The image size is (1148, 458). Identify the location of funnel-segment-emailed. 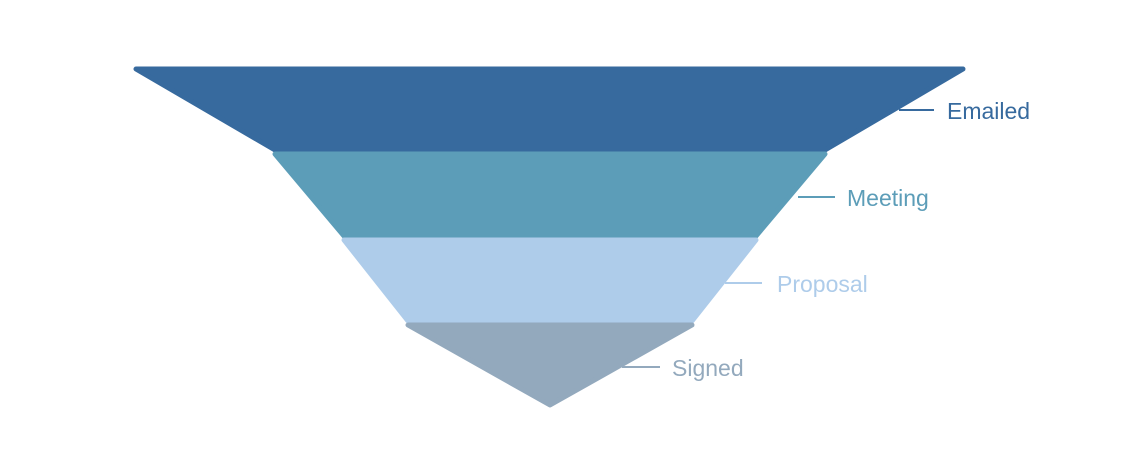
(549, 109).